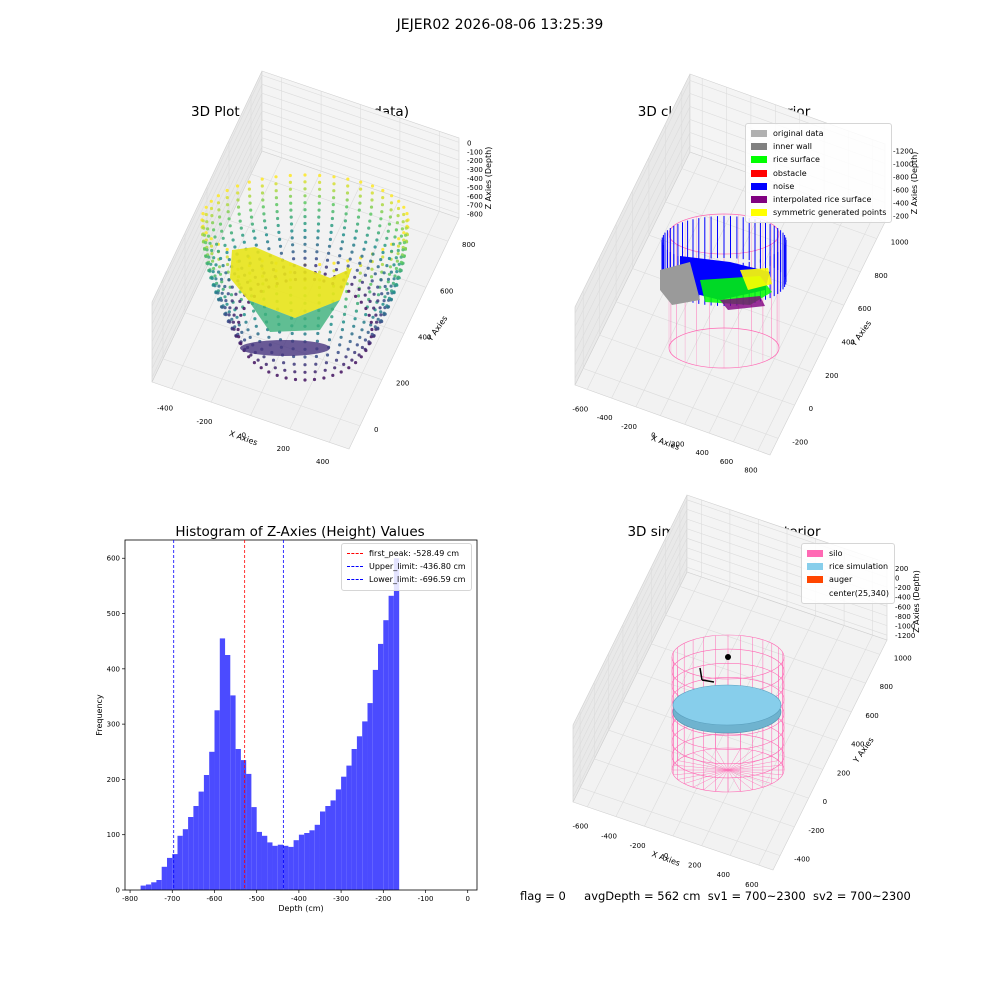  What do you see at coordinates (424, 338) in the screenshot?
I see `y-tick-label: 400` at bounding box center [424, 338].